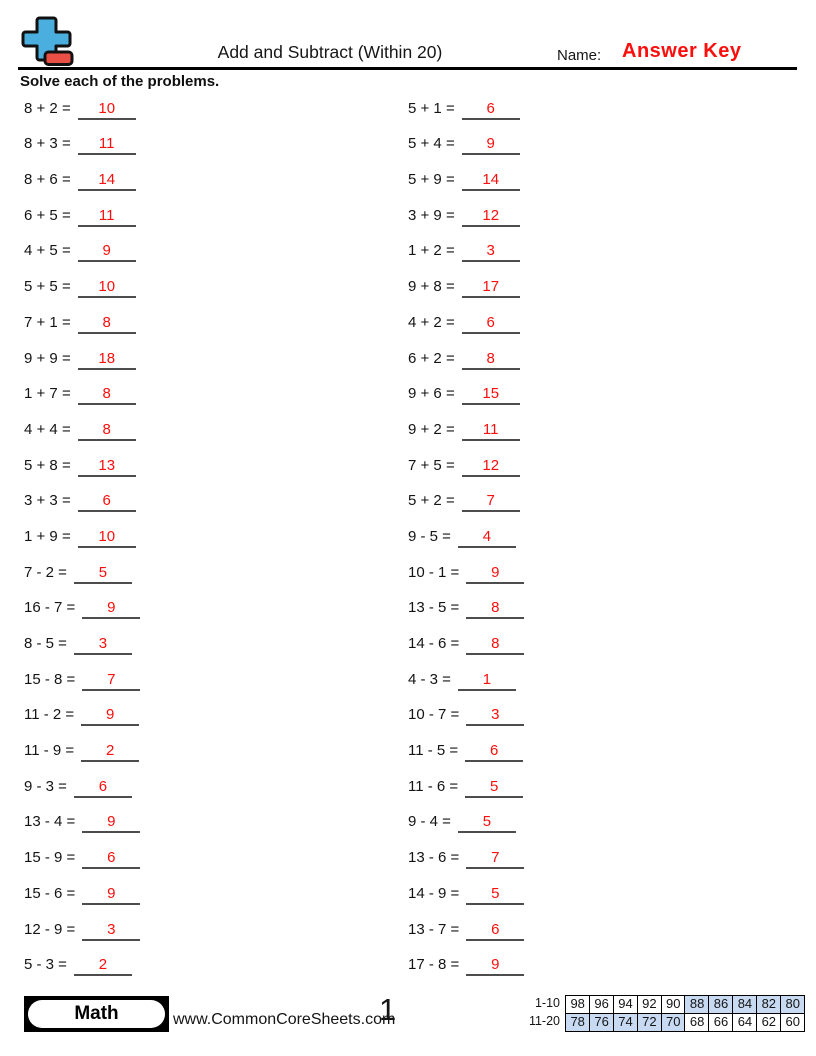 The height and width of the screenshot is (1056, 816). Describe the element at coordinates (82, 388) in the screenshot. I see `problem-row: 1 + 7 = 8` at that location.